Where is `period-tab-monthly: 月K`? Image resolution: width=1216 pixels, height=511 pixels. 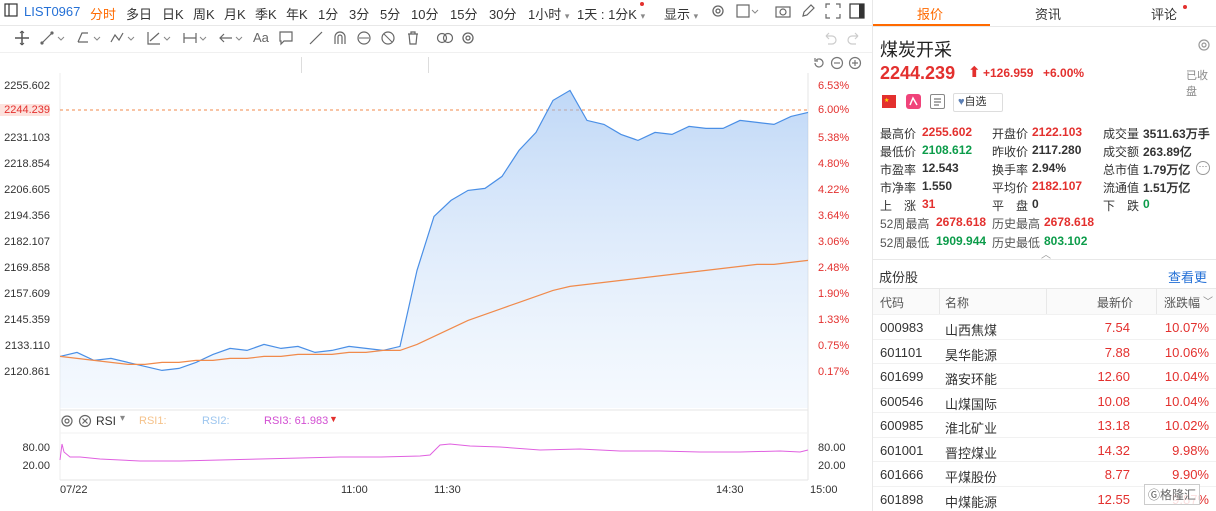
period-tab-monthly: 月K is located at coordinates (235, 14).